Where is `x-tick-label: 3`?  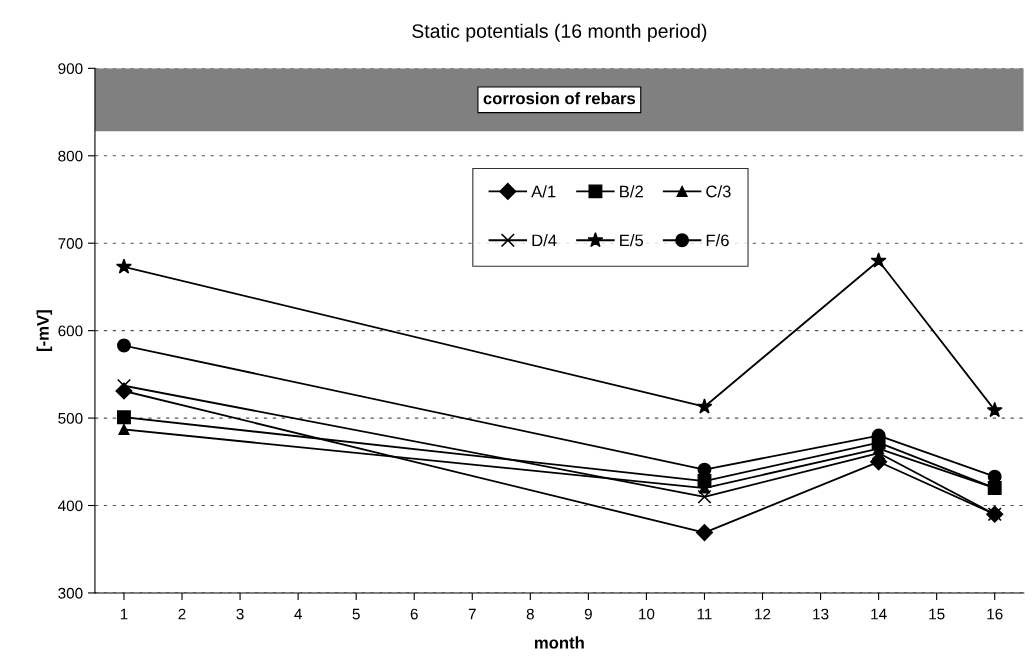 x-tick-label: 3 is located at coordinates (240, 614).